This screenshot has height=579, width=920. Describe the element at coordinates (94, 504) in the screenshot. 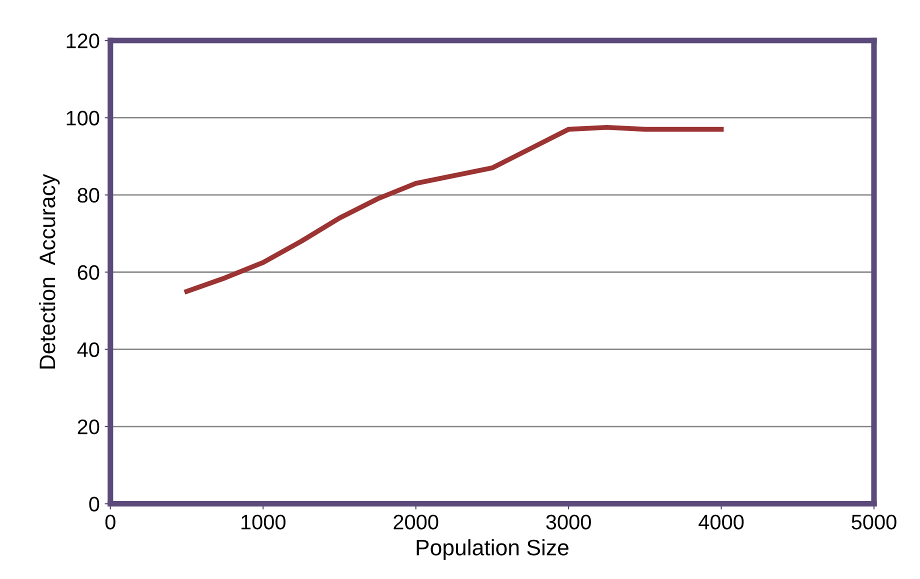

I see `y-tick-label: 0` at that location.